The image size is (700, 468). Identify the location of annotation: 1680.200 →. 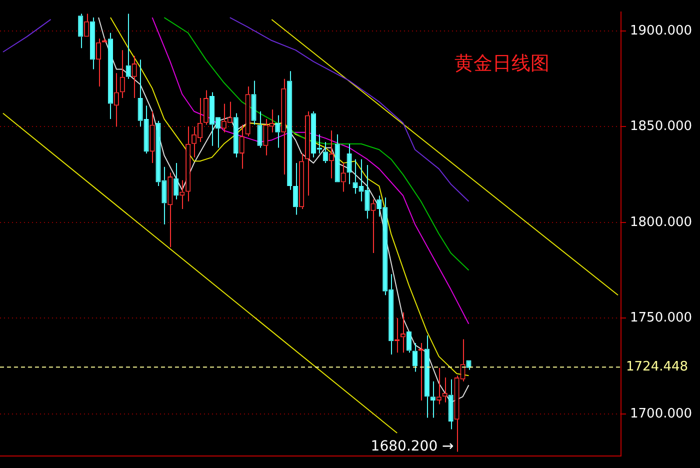
(412, 446).